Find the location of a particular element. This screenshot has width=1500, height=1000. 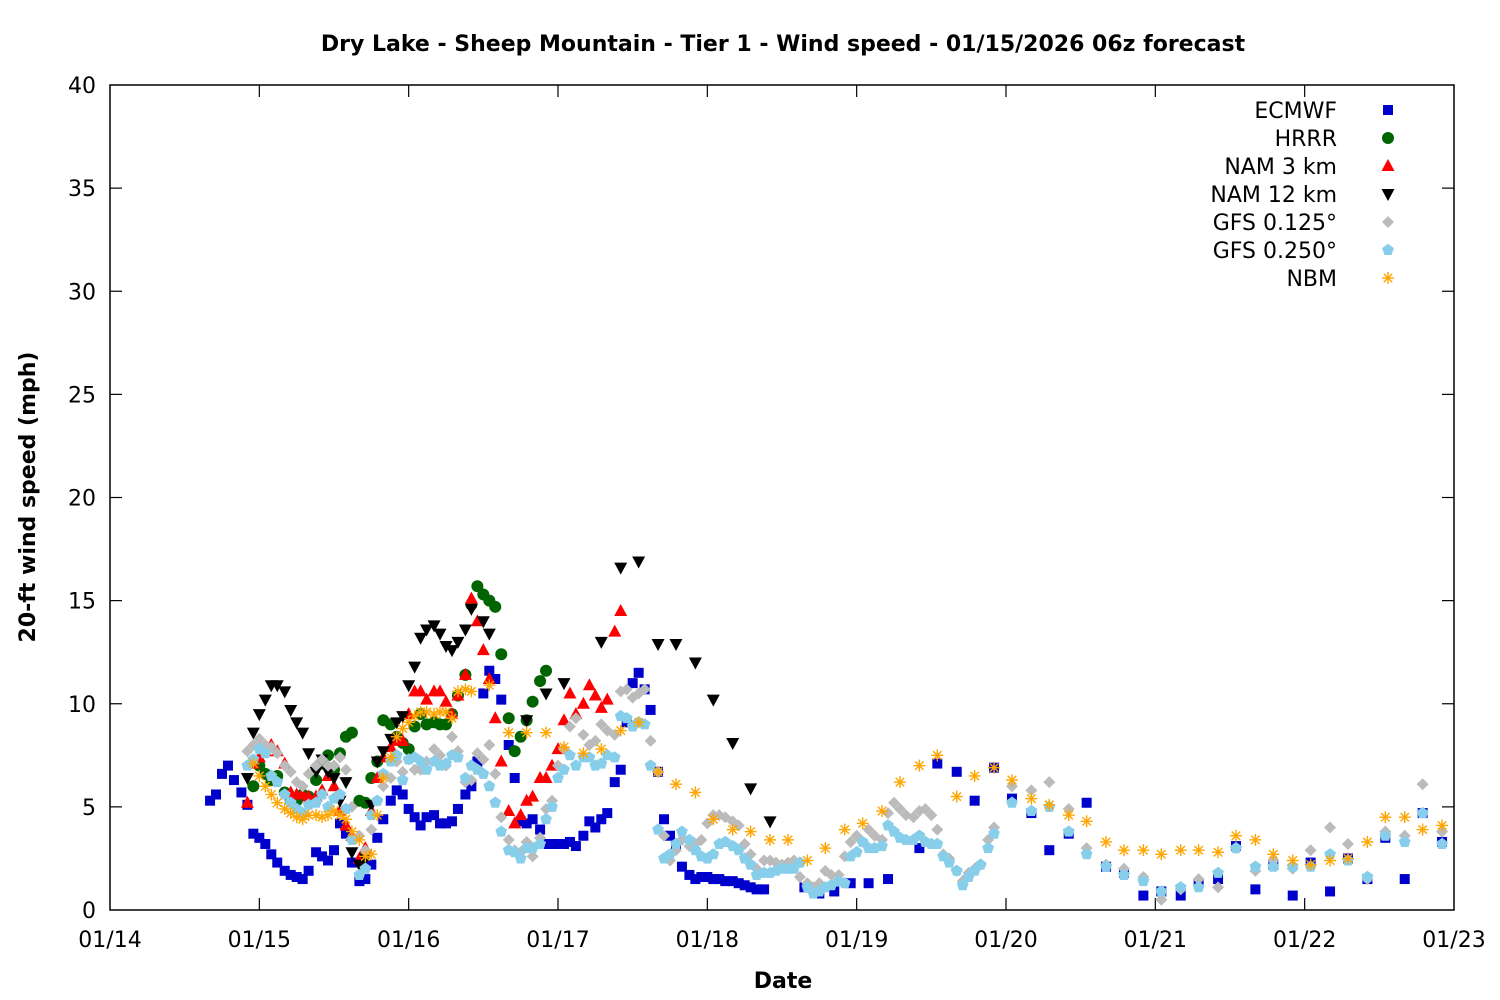

y-tick-label: 25 is located at coordinates (82, 395).